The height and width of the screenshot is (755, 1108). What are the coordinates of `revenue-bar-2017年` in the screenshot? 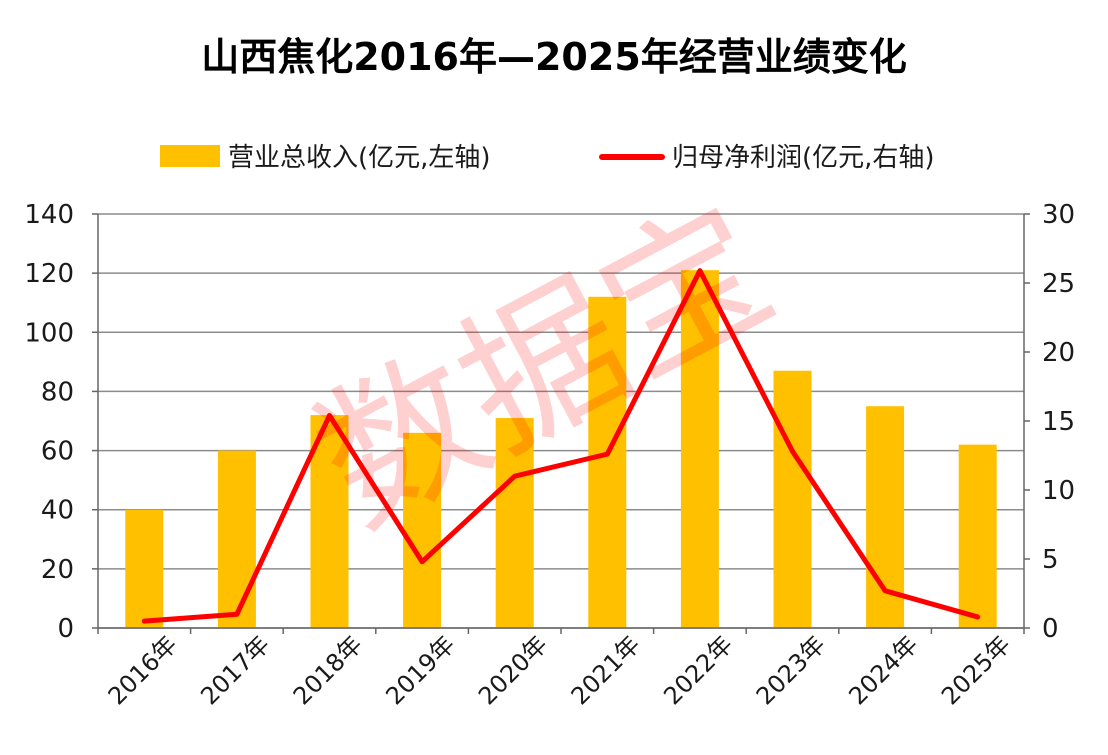 It's located at (236, 539).